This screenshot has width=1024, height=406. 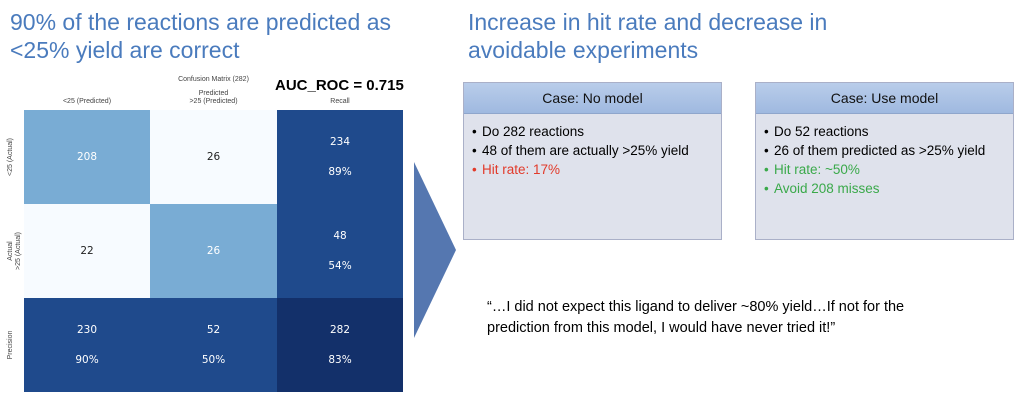 I want to click on matrix-cell: 48 54%, so click(x=340, y=251).